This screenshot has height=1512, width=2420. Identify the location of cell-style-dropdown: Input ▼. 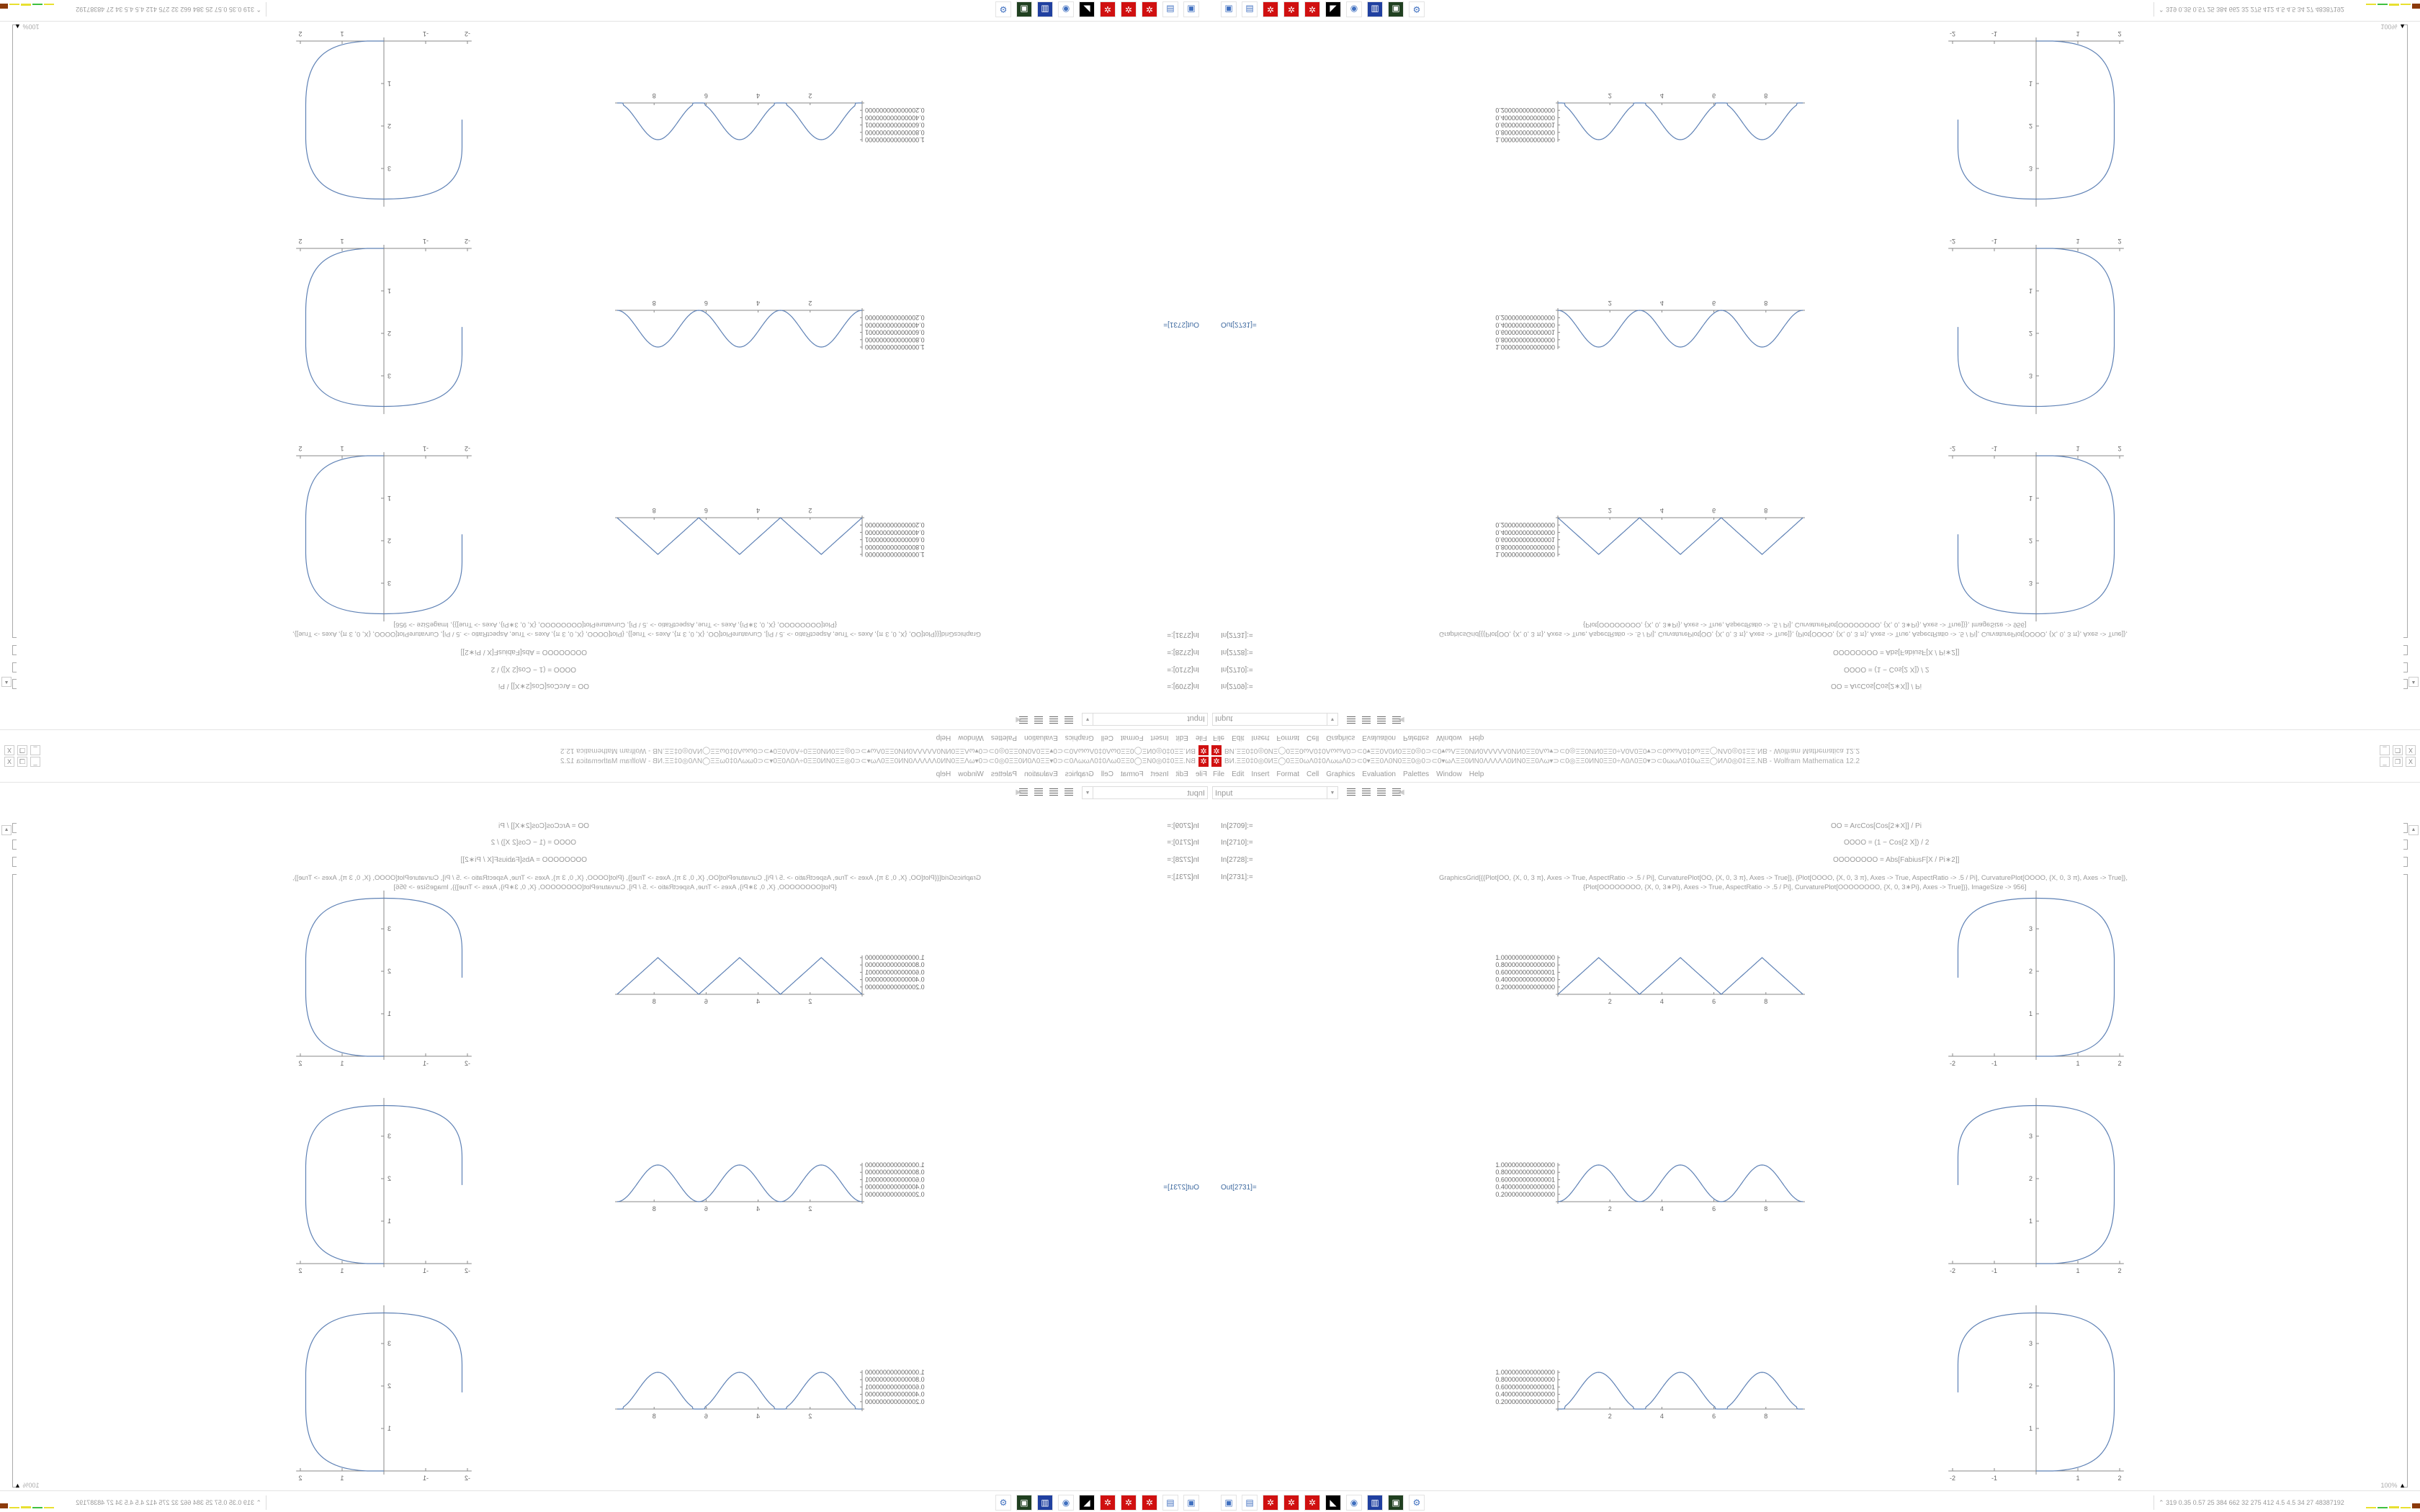
(1275, 792).